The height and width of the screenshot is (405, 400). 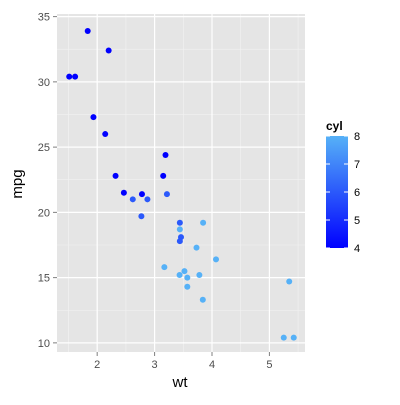 What do you see at coordinates (44, 18) in the screenshot?
I see `y-tick-label: 35` at bounding box center [44, 18].